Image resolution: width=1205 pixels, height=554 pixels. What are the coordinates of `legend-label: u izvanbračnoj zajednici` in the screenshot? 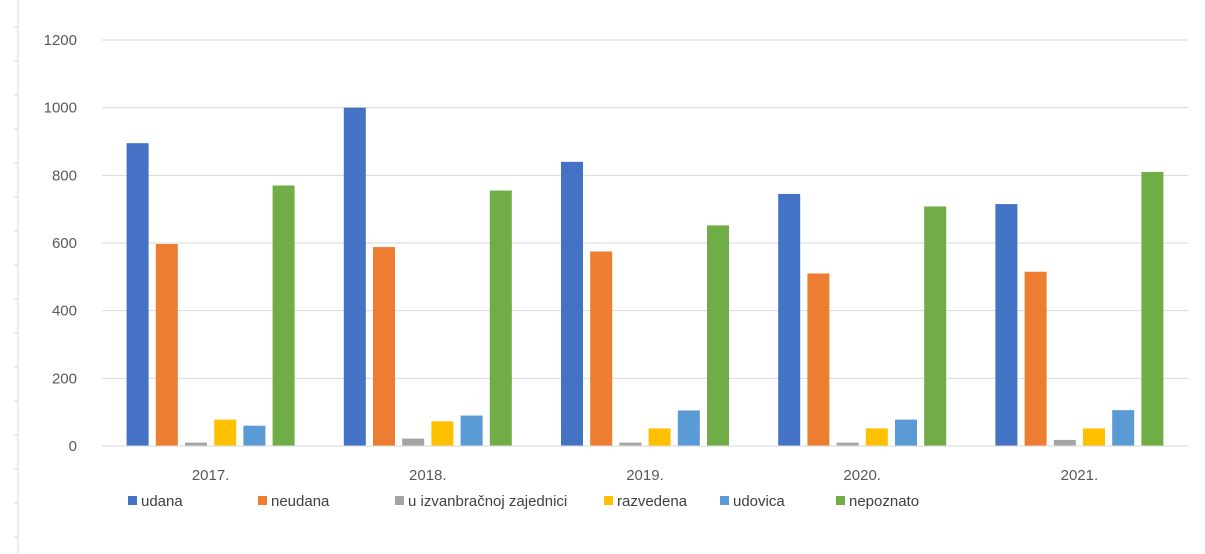 It's located at (487, 501).